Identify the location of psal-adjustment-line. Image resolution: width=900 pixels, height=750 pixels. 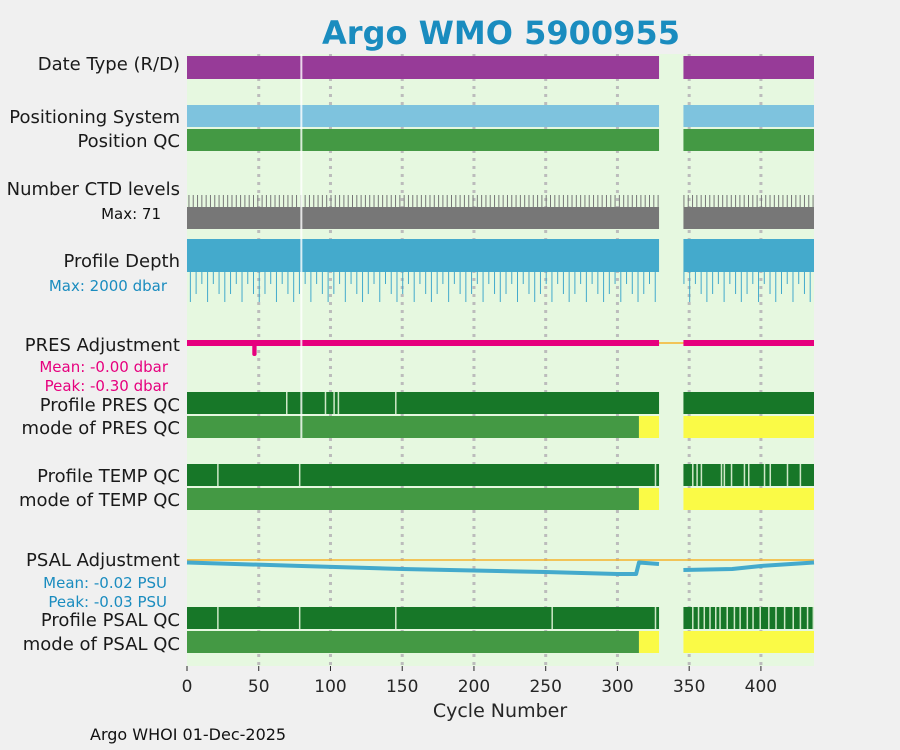
(749, 566).